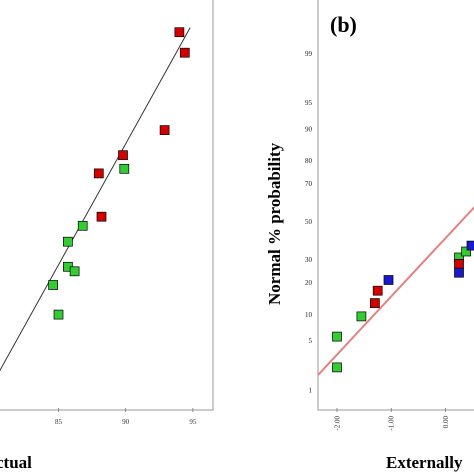 The height and width of the screenshot is (474, 474). I want to click on panel-b-y-ticks: 1 5 10 20 30 50 70 80 90 95 99, so click(309, 222).